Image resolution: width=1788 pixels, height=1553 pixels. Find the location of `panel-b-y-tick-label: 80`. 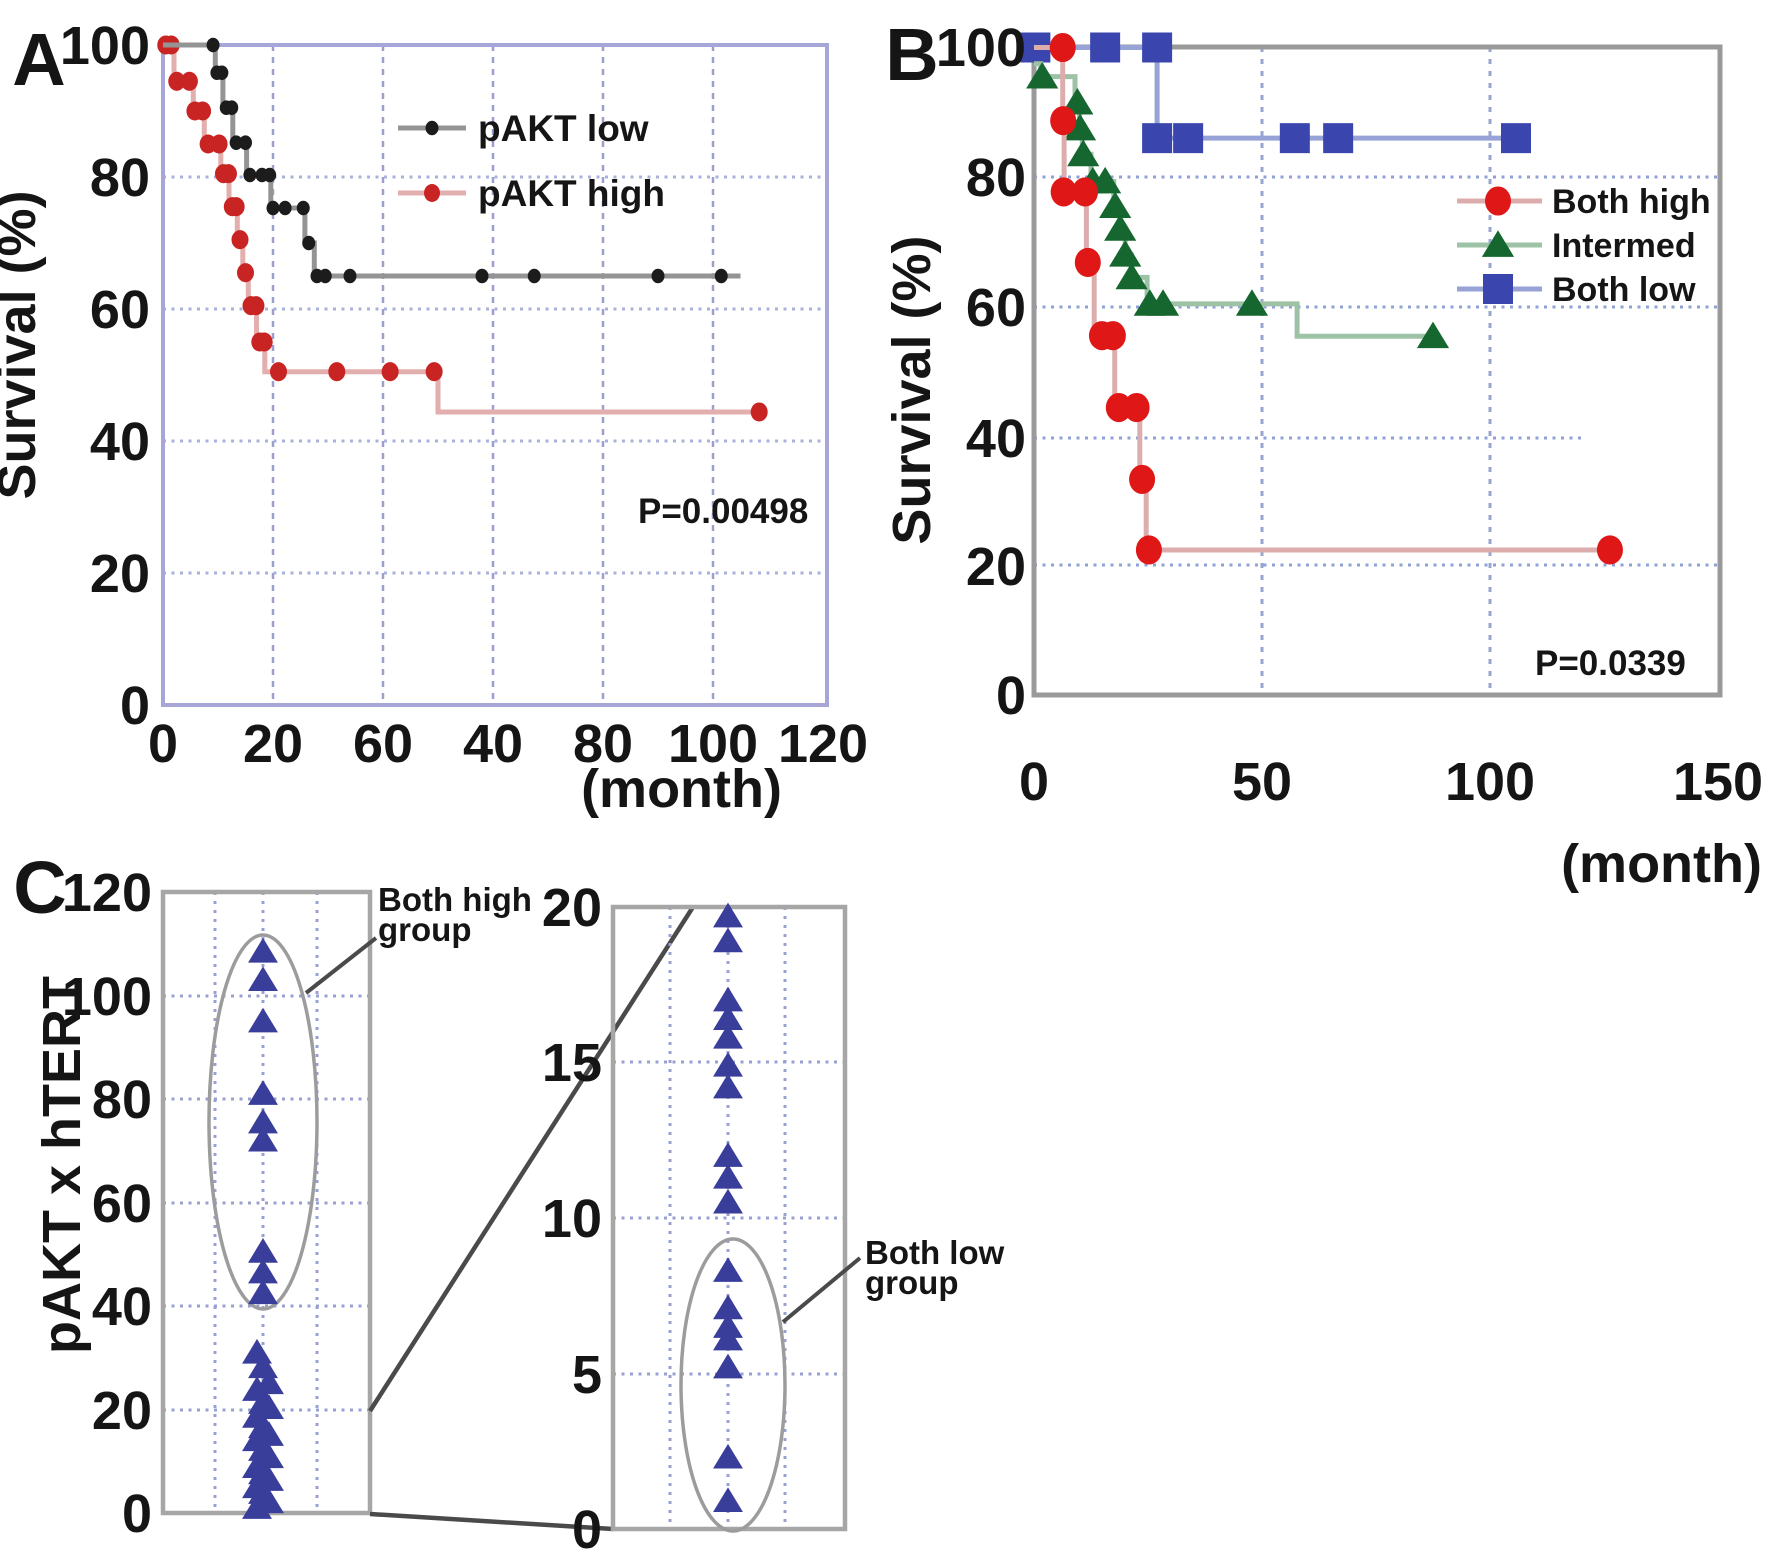

panel-b-y-tick-label: 80 is located at coordinates (996, 178).